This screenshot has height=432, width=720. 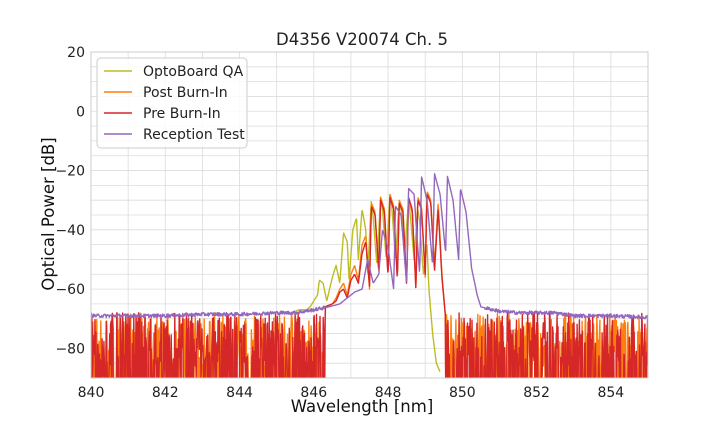 I want to click on legend-label: Pre Burn-In, so click(x=182, y=114).